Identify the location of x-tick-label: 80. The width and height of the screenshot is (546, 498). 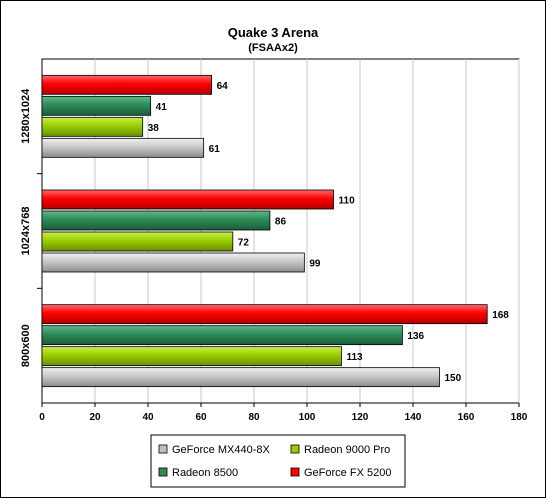
(254, 417).